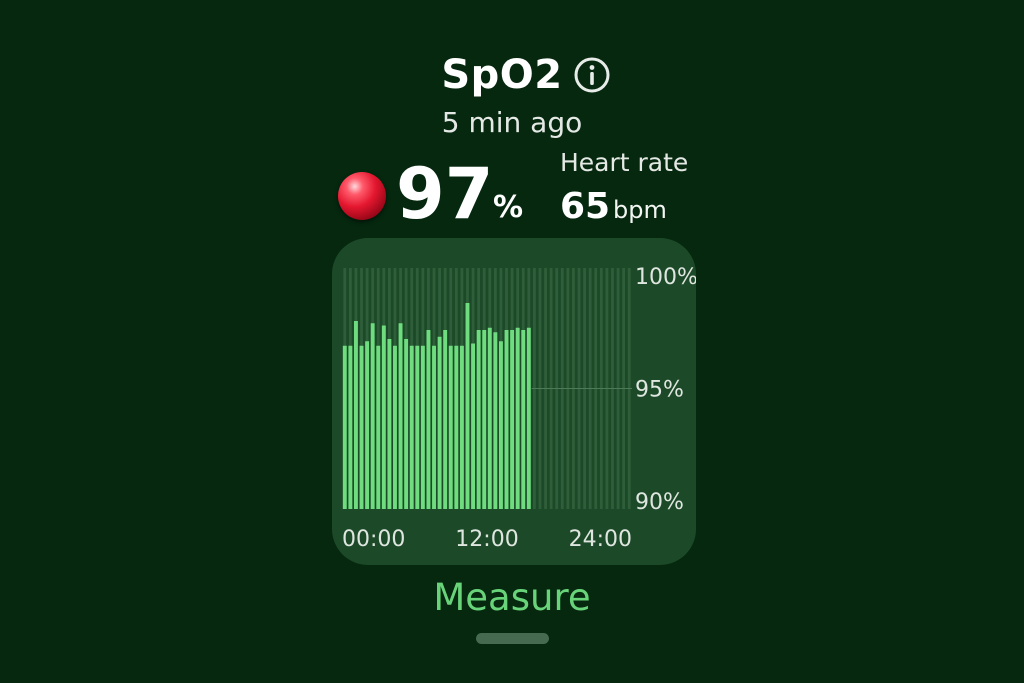 This screenshot has width=1024, height=683. What do you see at coordinates (502, 75) in the screenshot?
I see `page-title: SpO2` at bounding box center [502, 75].